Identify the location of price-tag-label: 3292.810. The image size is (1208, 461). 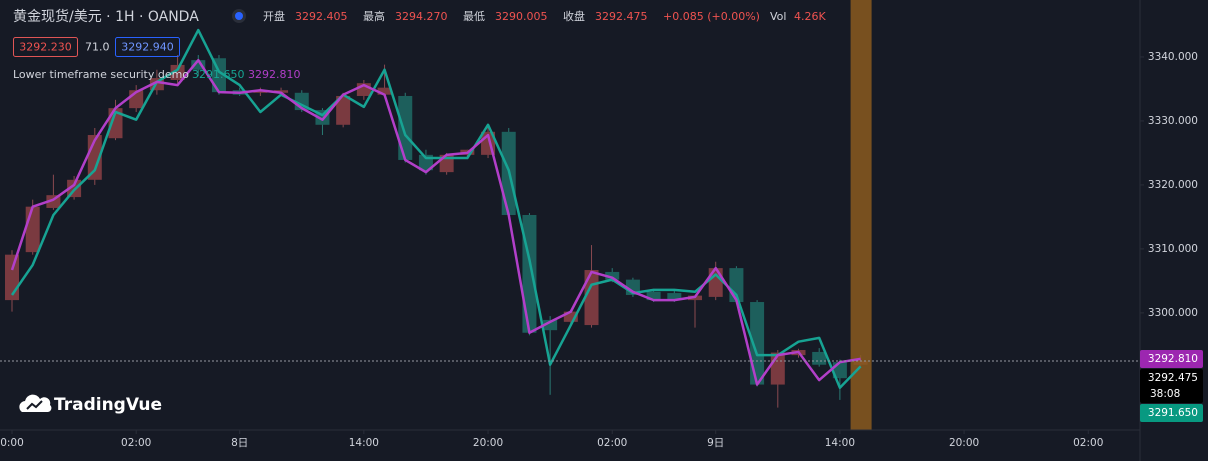
(1173, 359).